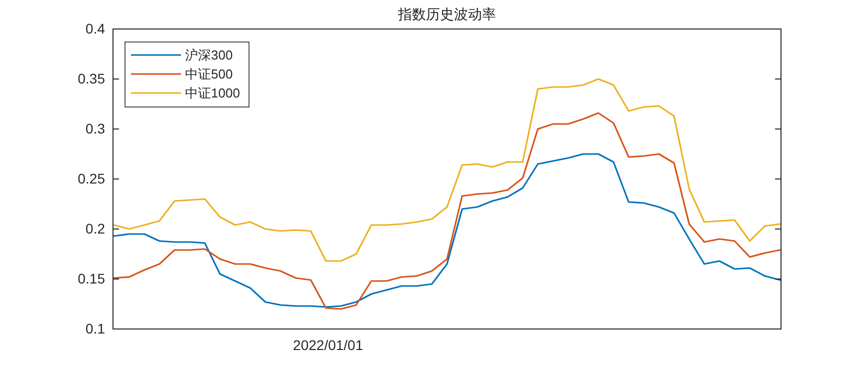 Image resolution: width=865 pixels, height=371 pixels. Describe the element at coordinates (446, 14) in the screenshot. I see `chart-title: 指数历史波动率` at that location.